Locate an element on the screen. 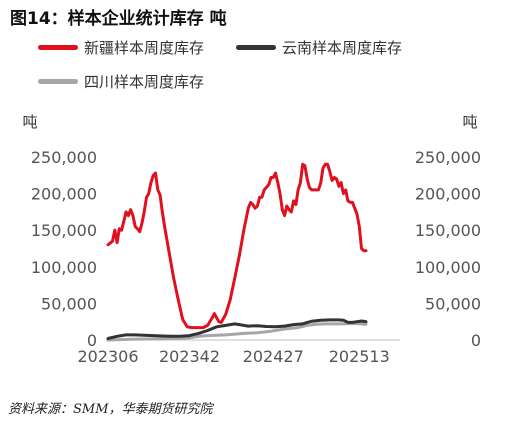 This screenshot has height=426, width=519. x-tick-label: 202513 is located at coordinates (359, 356).